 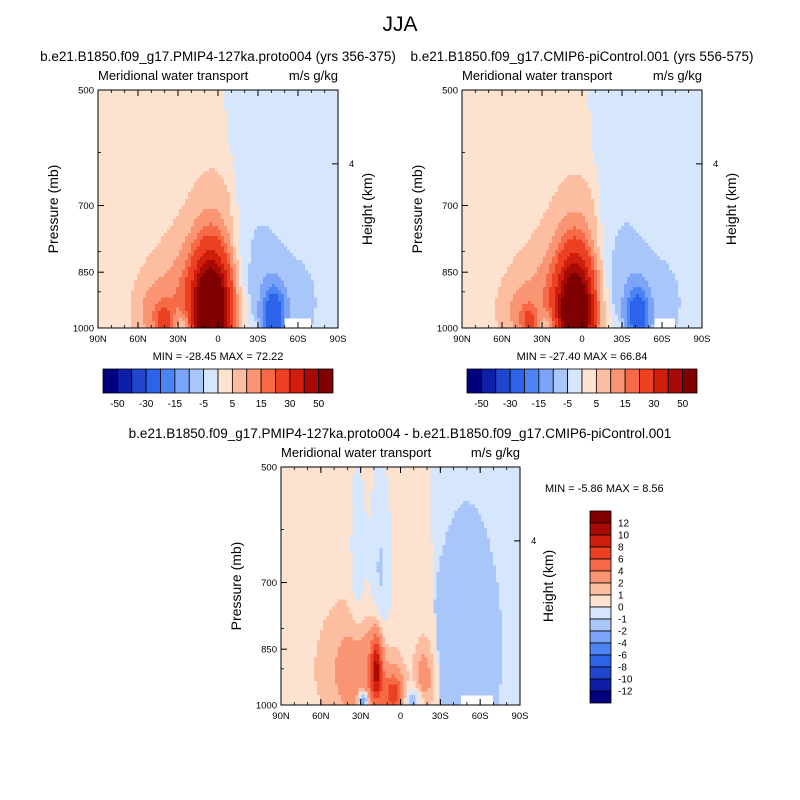 I want to click on colorbar-label: -10, so click(x=625, y=680).